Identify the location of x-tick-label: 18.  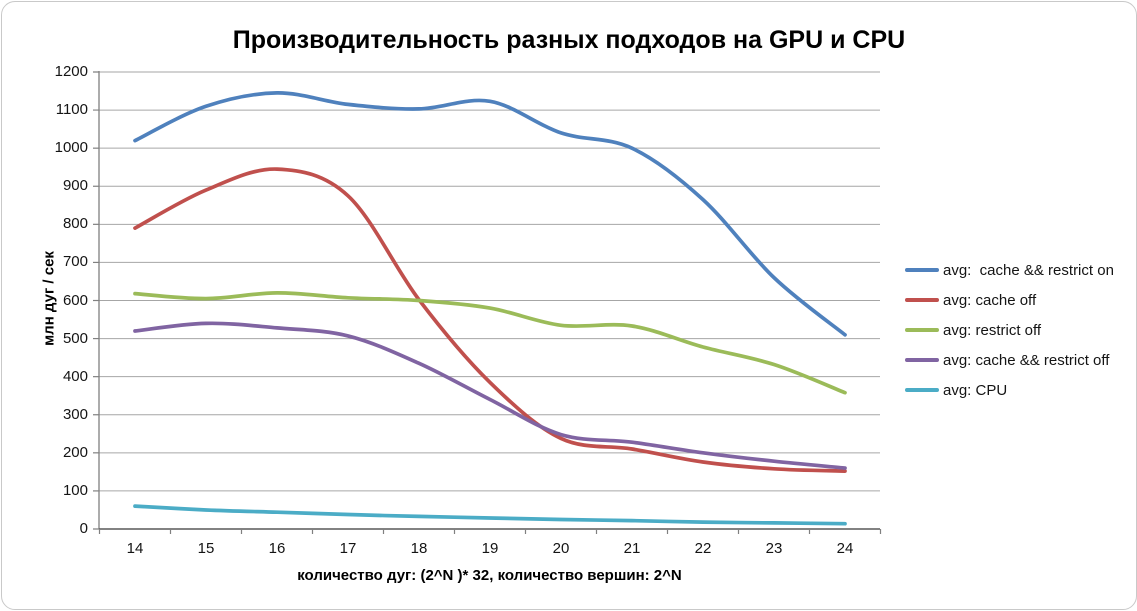
(419, 548).